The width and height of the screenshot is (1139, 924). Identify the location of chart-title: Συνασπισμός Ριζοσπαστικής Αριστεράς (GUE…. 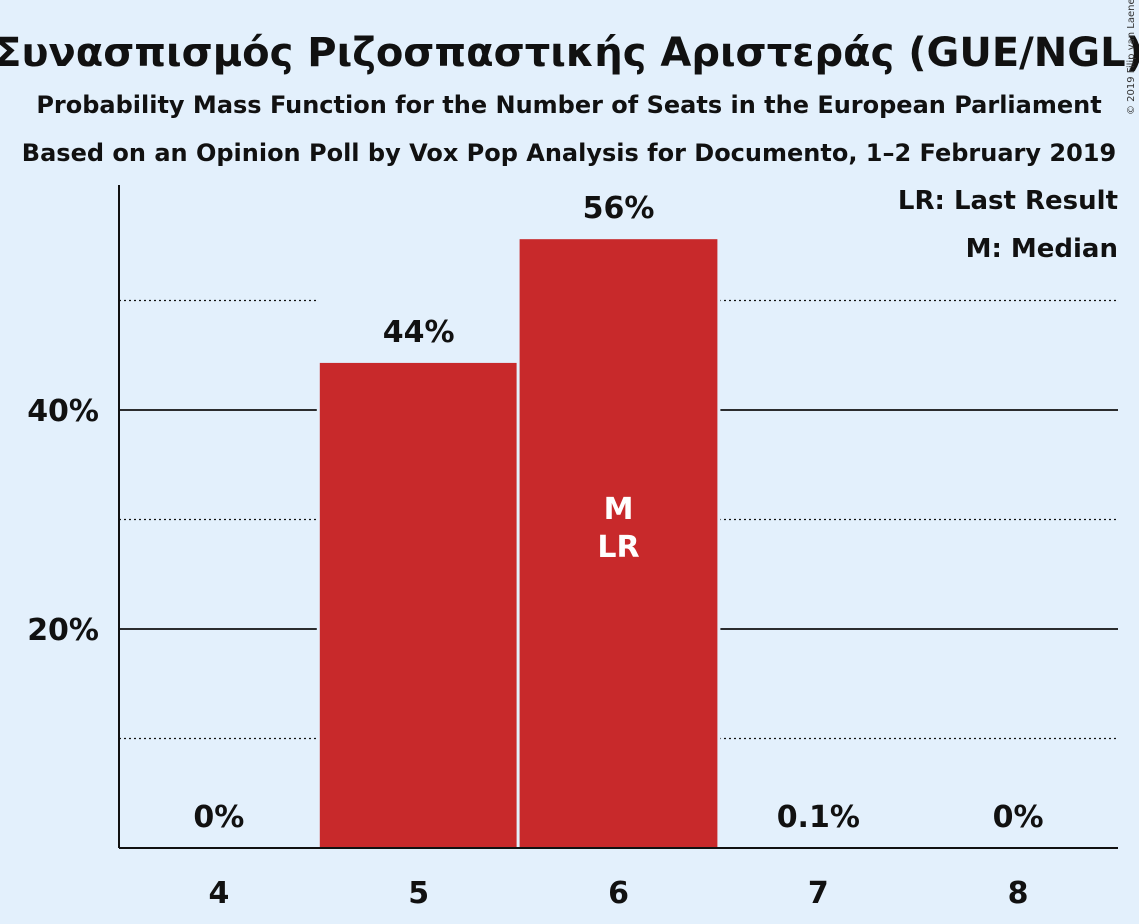
(569, 53).